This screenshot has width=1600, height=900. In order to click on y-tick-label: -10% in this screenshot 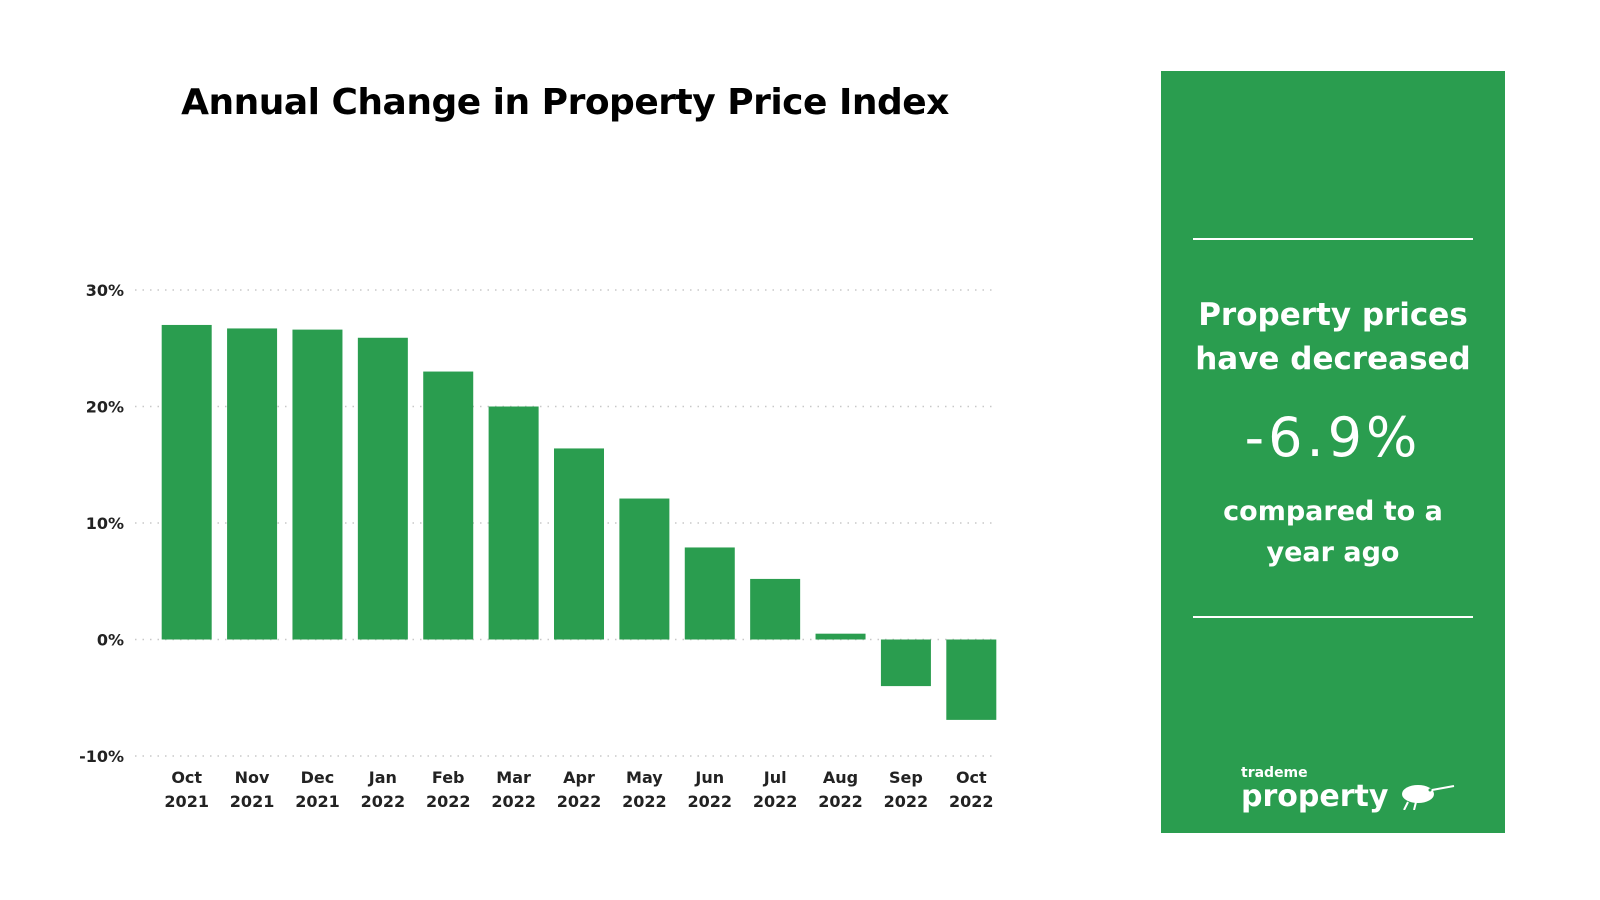, I will do `click(101, 756)`.